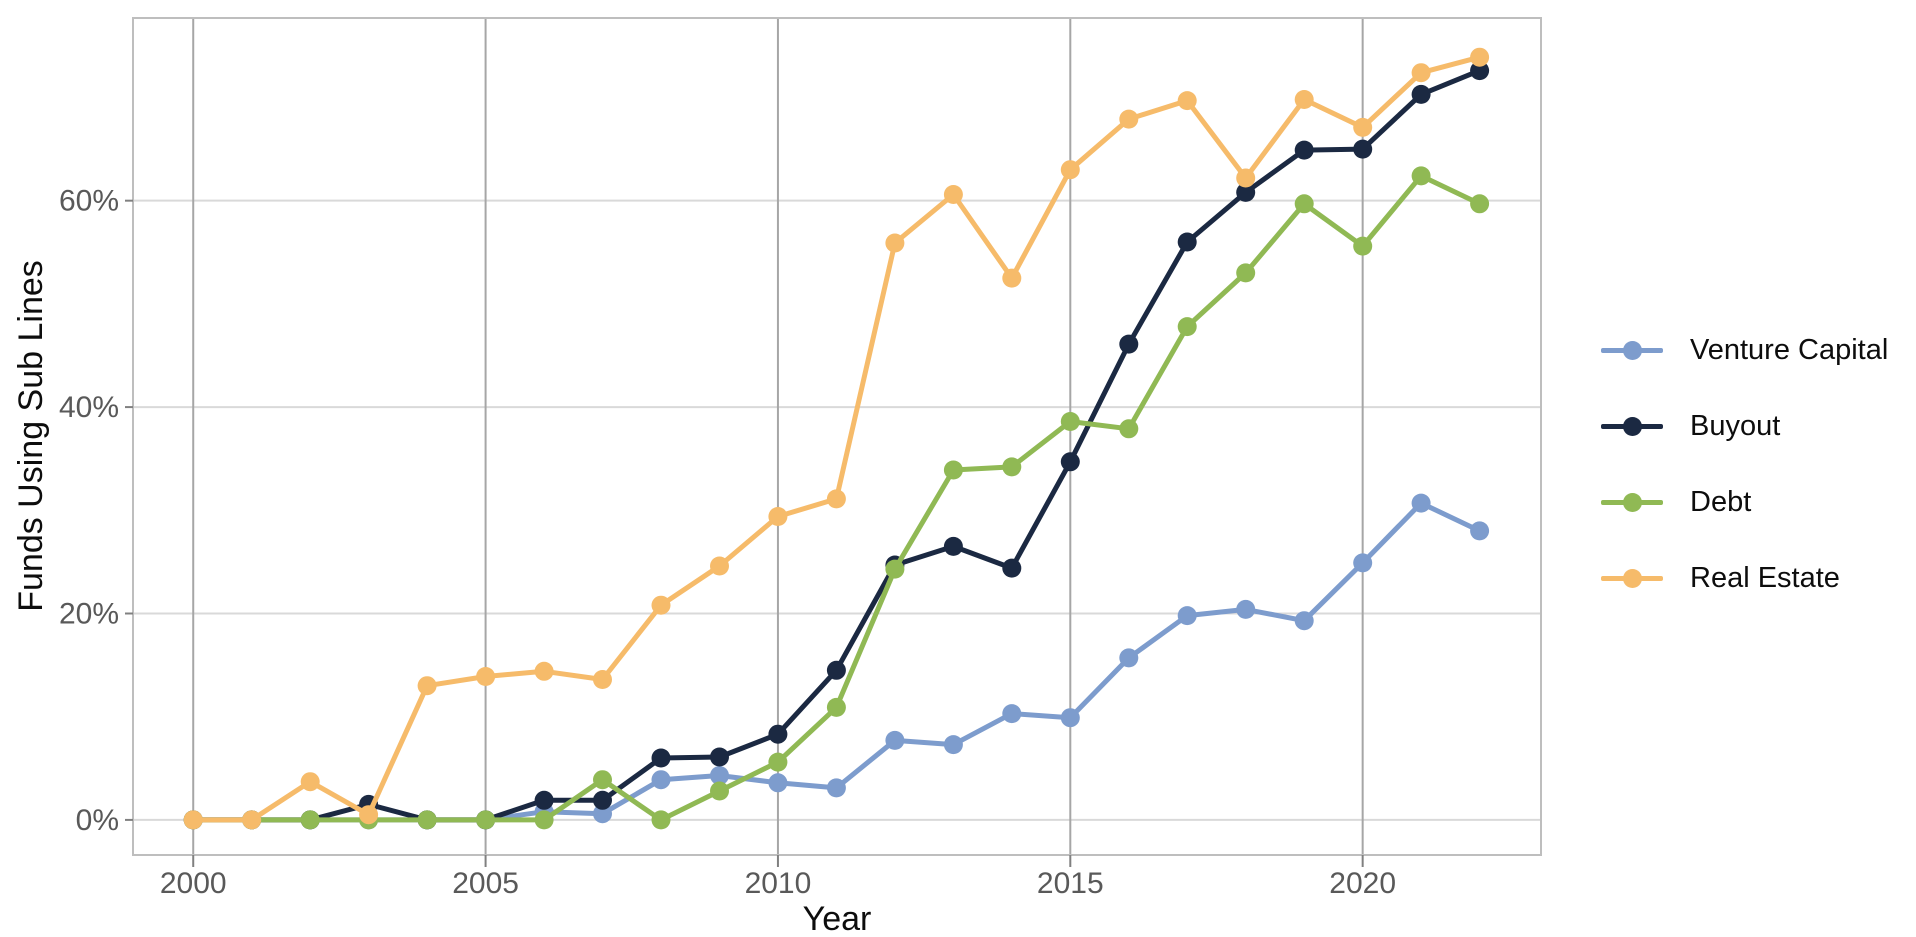  I want to click on x-tick-label: 2015, so click(1070, 883).